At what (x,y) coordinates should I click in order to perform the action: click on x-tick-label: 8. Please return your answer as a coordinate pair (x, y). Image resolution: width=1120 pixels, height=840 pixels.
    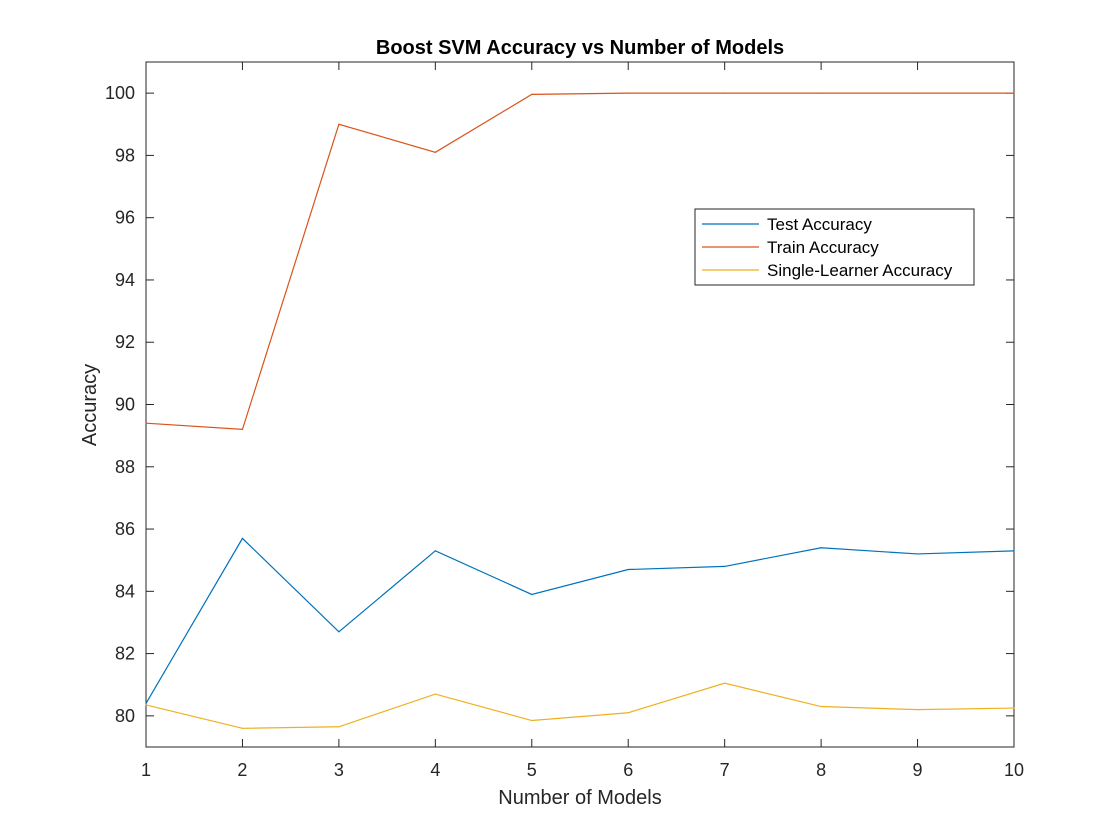
    Looking at the image, I should click on (821, 770).